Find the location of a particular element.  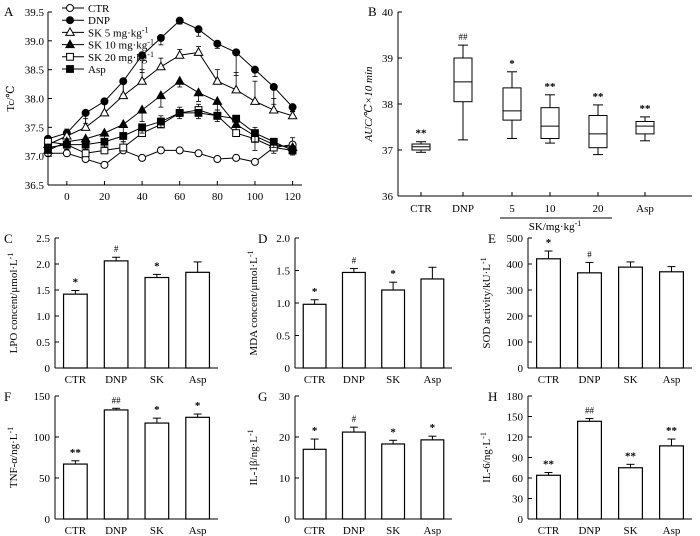

x-tick-label: 20 is located at coordinates (599, 209).